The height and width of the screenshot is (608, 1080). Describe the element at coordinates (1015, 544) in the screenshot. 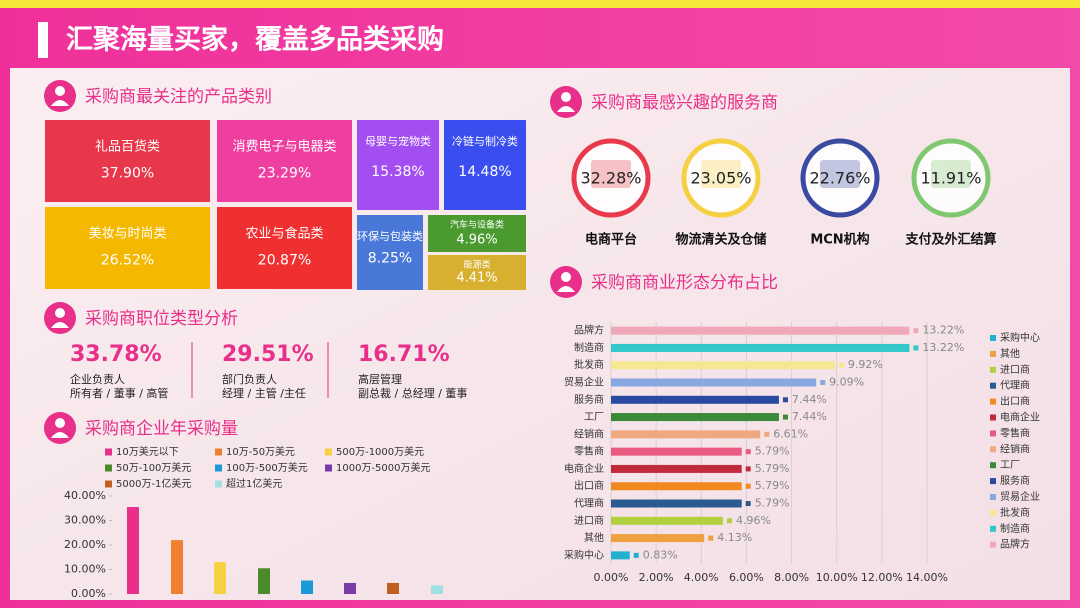

I see `legend-label: 品牌方` at that location.